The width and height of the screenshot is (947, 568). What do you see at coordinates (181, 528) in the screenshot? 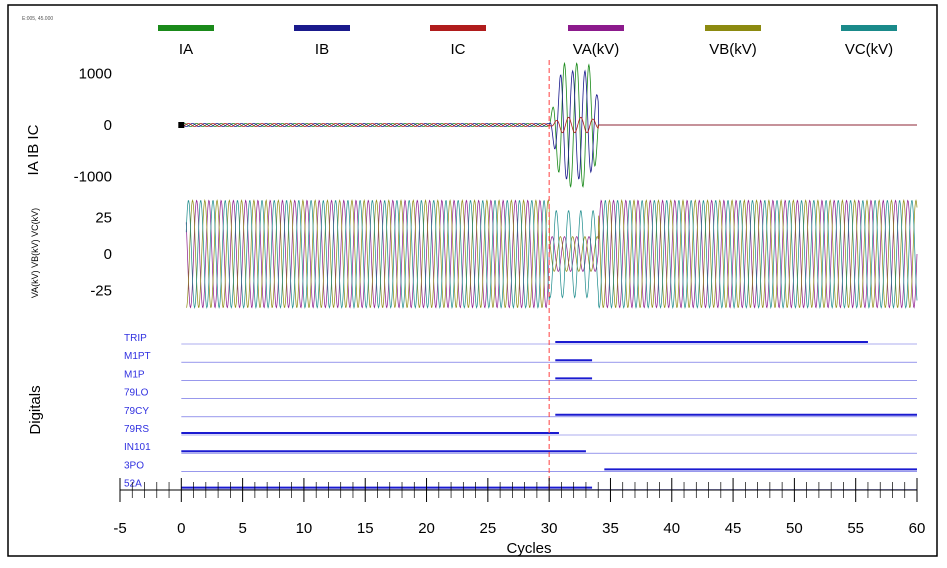
I see `x-tick-label-1: 0` at bounding box center [181, 528].